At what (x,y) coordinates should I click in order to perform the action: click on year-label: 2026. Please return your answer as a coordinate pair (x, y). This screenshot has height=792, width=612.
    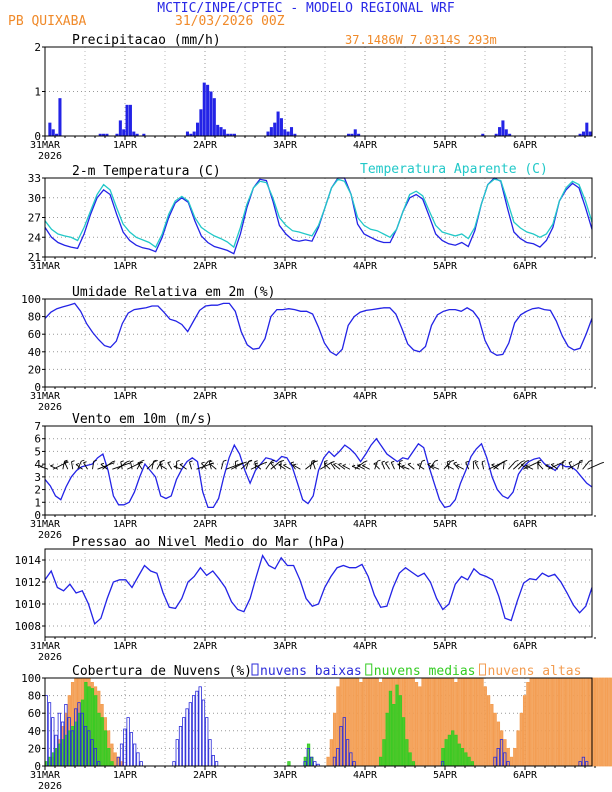
    Looking at the image, I should click on (50, 407).